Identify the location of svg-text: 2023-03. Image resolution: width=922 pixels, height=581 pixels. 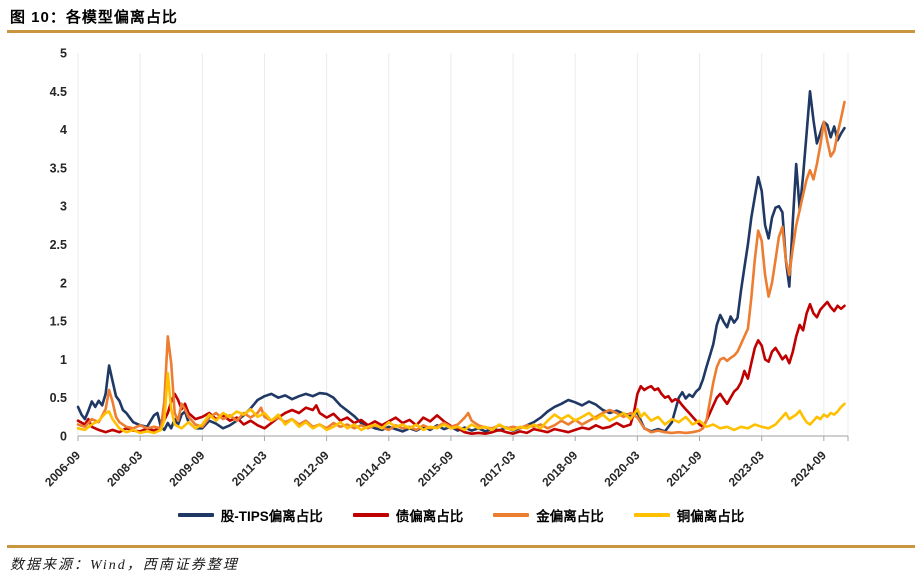
(746, 468).